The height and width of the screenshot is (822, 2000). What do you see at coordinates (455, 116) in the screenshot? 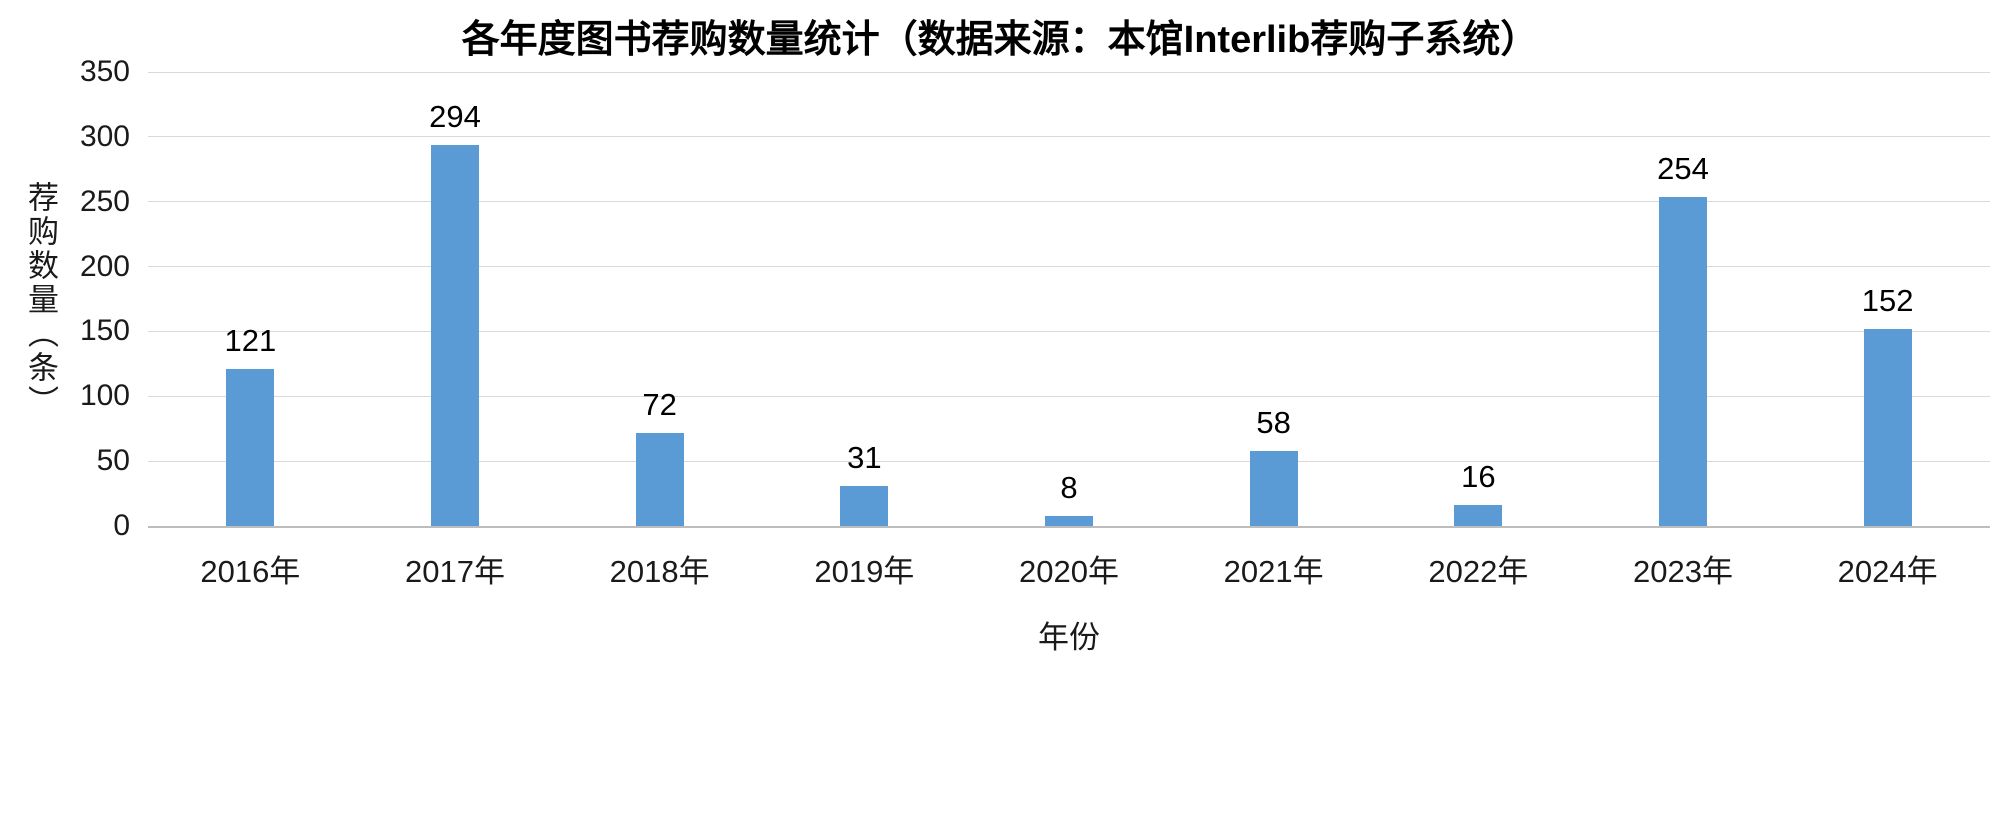
I see `bar-value-label: 294` at bounding box center [455, 116].